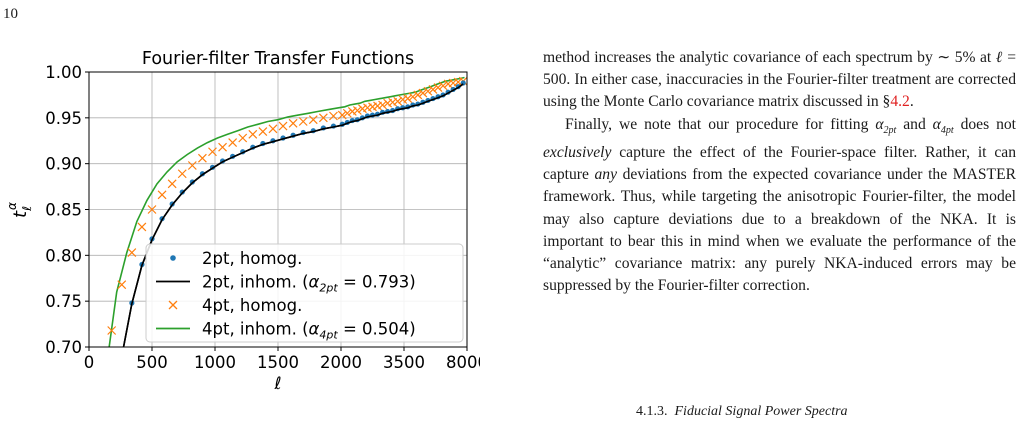 The height and width of the screenshot is (423, 1033). I want to click on subsection-heading: 4.1.3. Fiducial Signal Power Spectra, so click(742, 412).